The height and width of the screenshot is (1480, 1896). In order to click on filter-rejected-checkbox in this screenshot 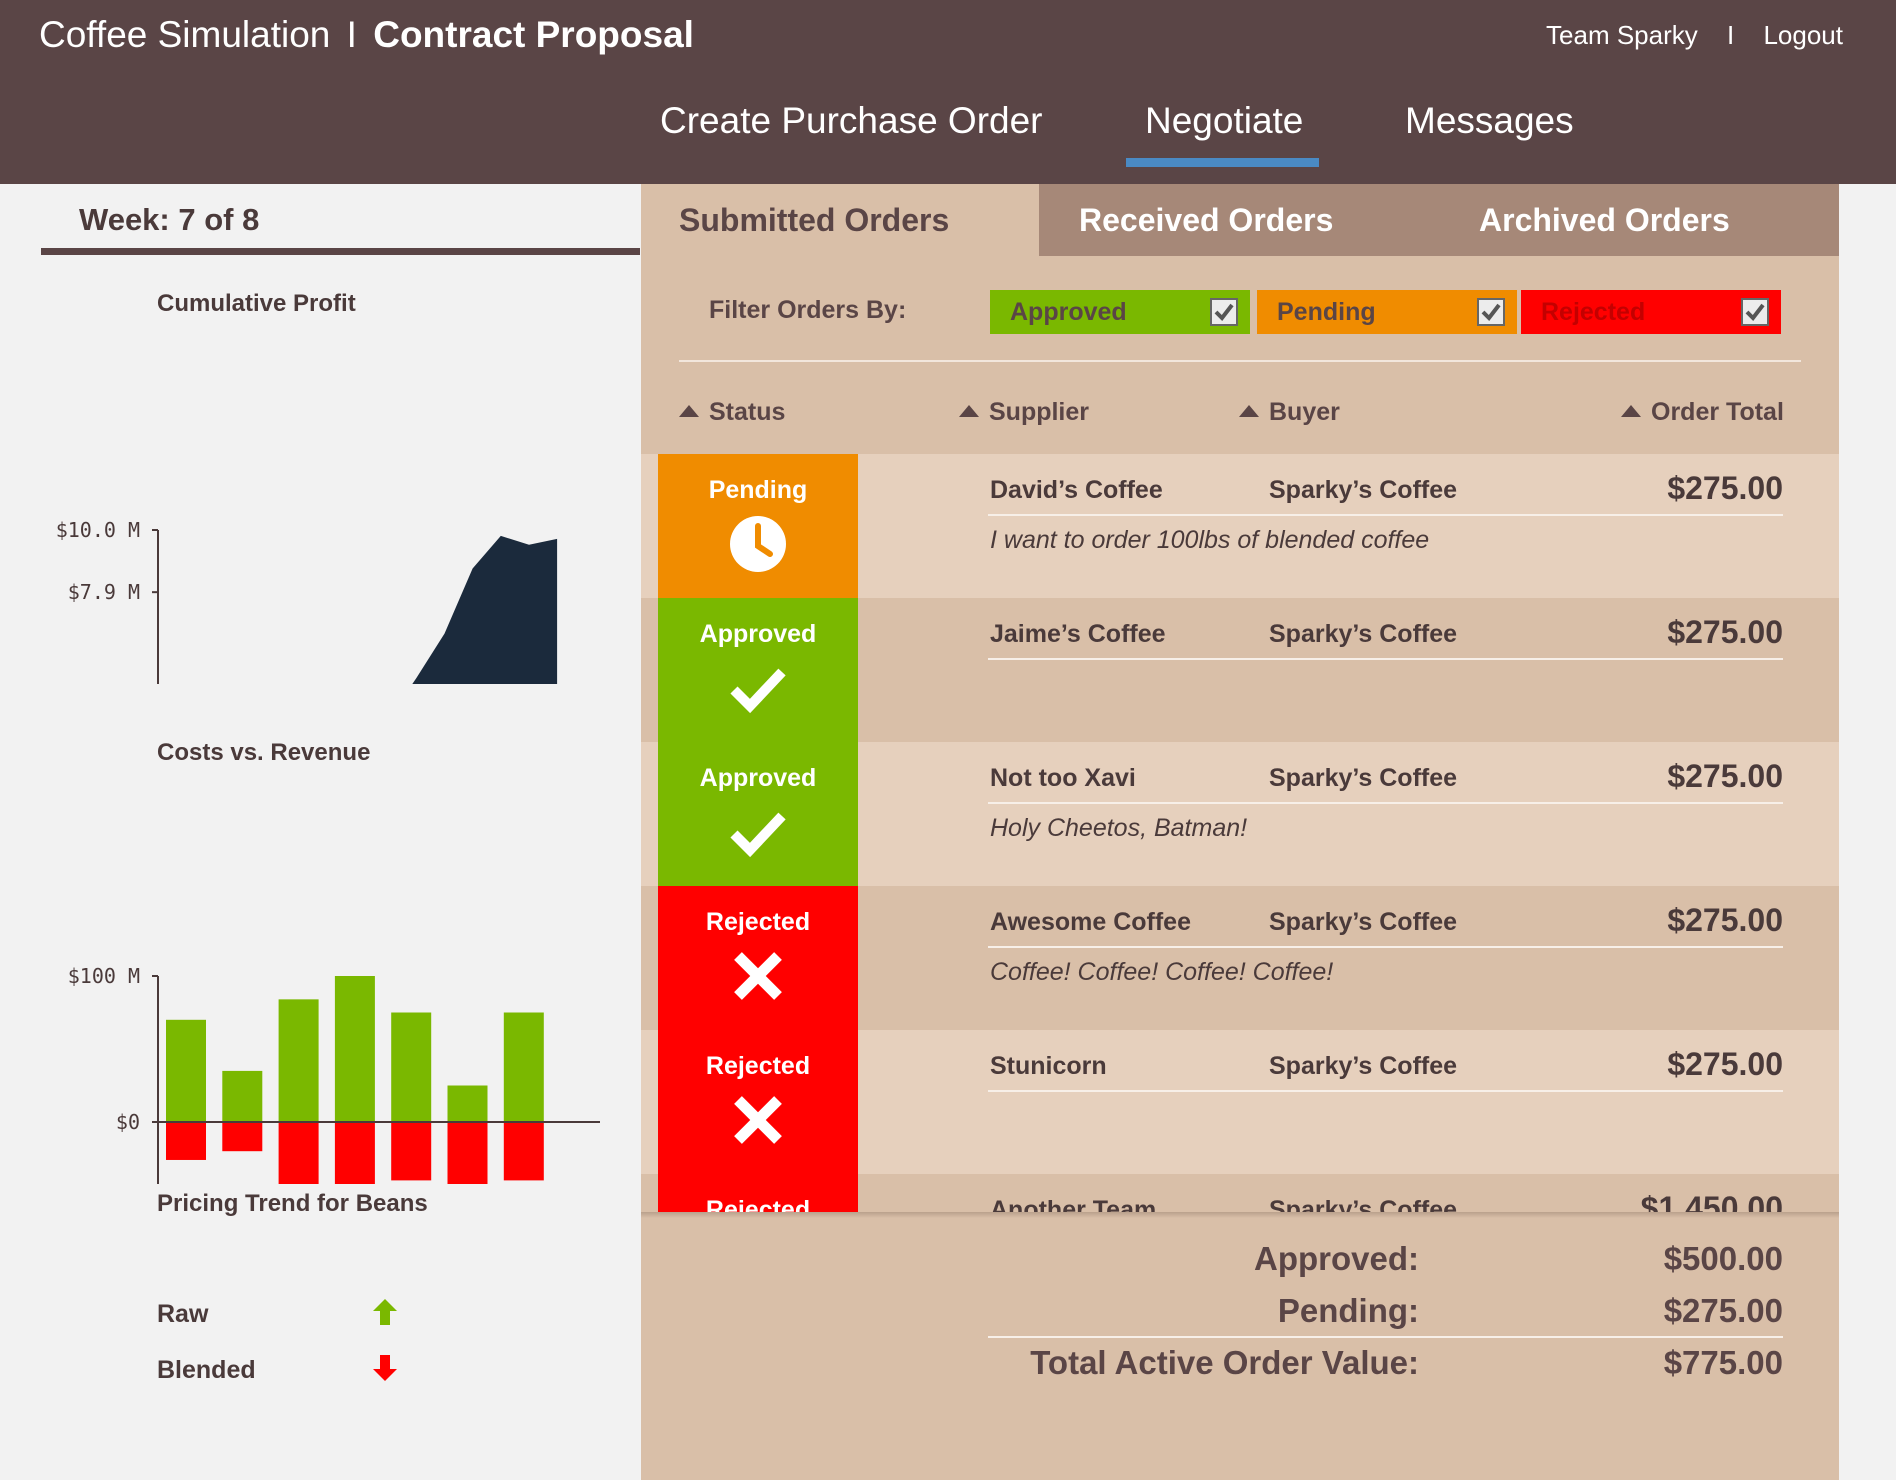, I will do `click(1755, 312)`.